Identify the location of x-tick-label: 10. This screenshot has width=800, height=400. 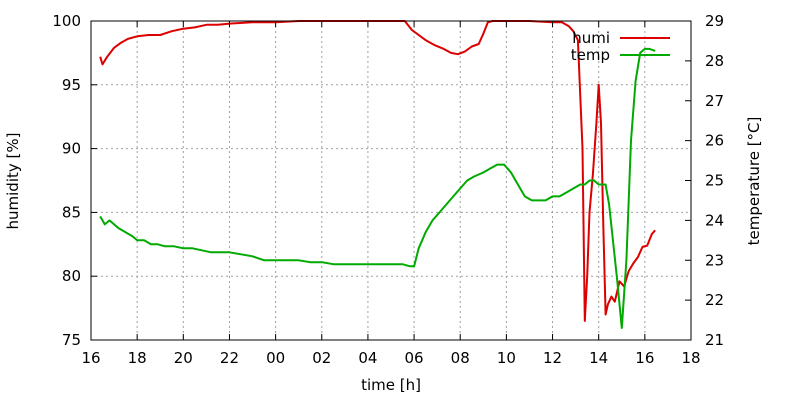
(506, 358).